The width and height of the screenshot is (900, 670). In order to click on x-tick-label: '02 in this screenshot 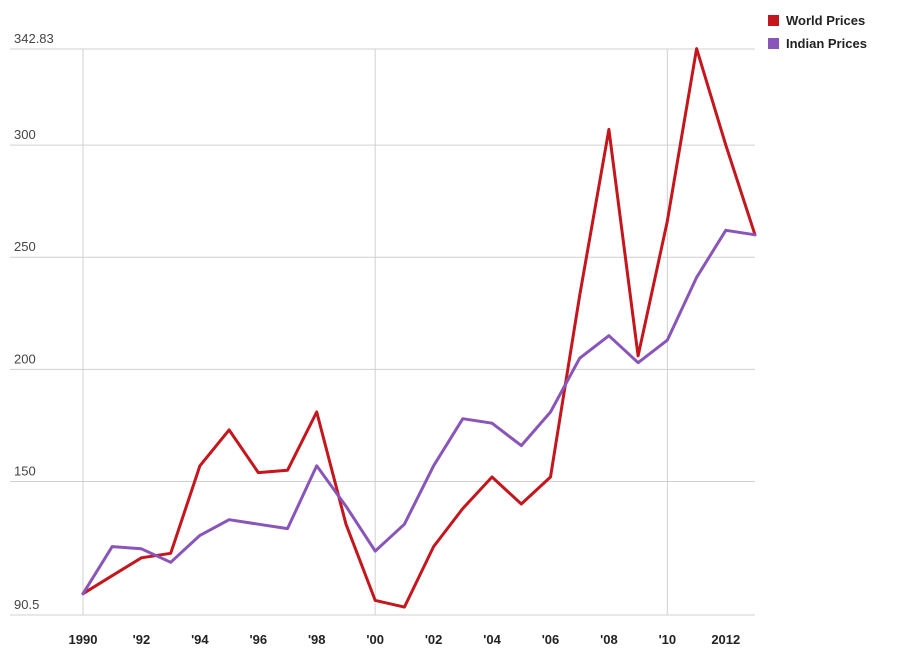, I will do `click(434, 639)`.